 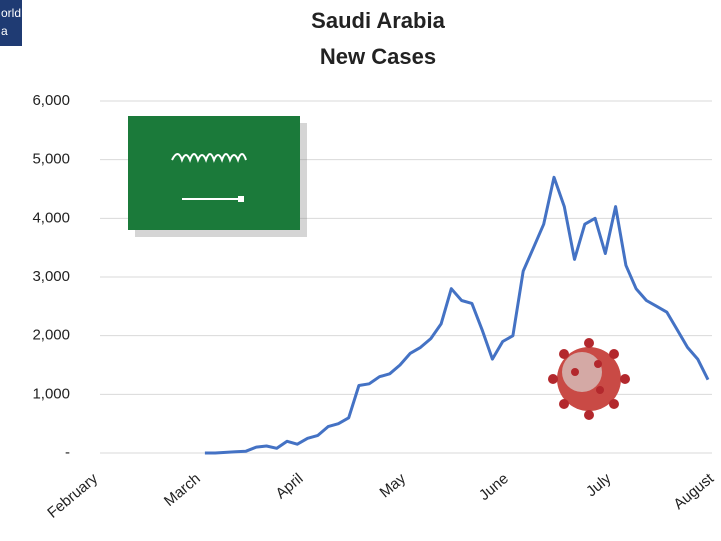 What do you see at coordinates (241, 199) in the screenshot?
I see `flag-hilt` at bounding box center [241, 199].